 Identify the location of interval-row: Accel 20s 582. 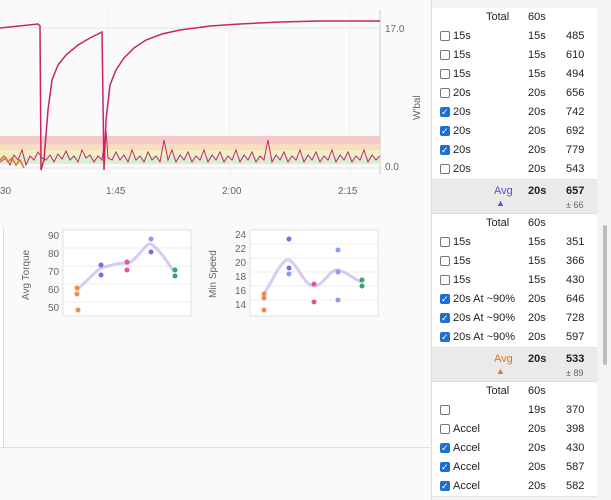
(514, 487).